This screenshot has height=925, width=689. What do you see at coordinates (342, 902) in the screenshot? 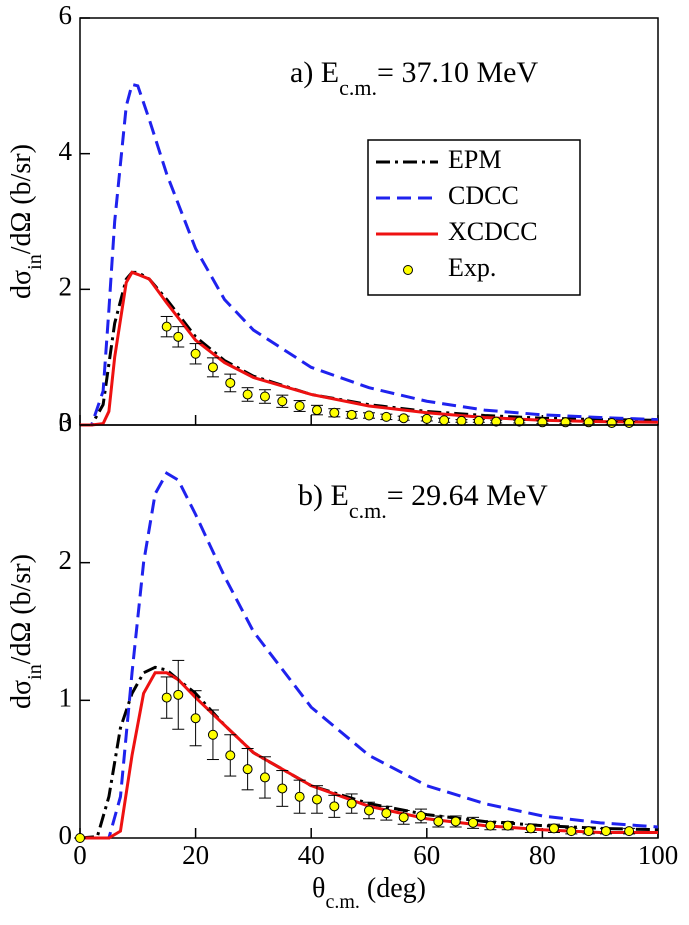
I see `x-axis-label-sub: c.m.` at bounding box center [342, 902].